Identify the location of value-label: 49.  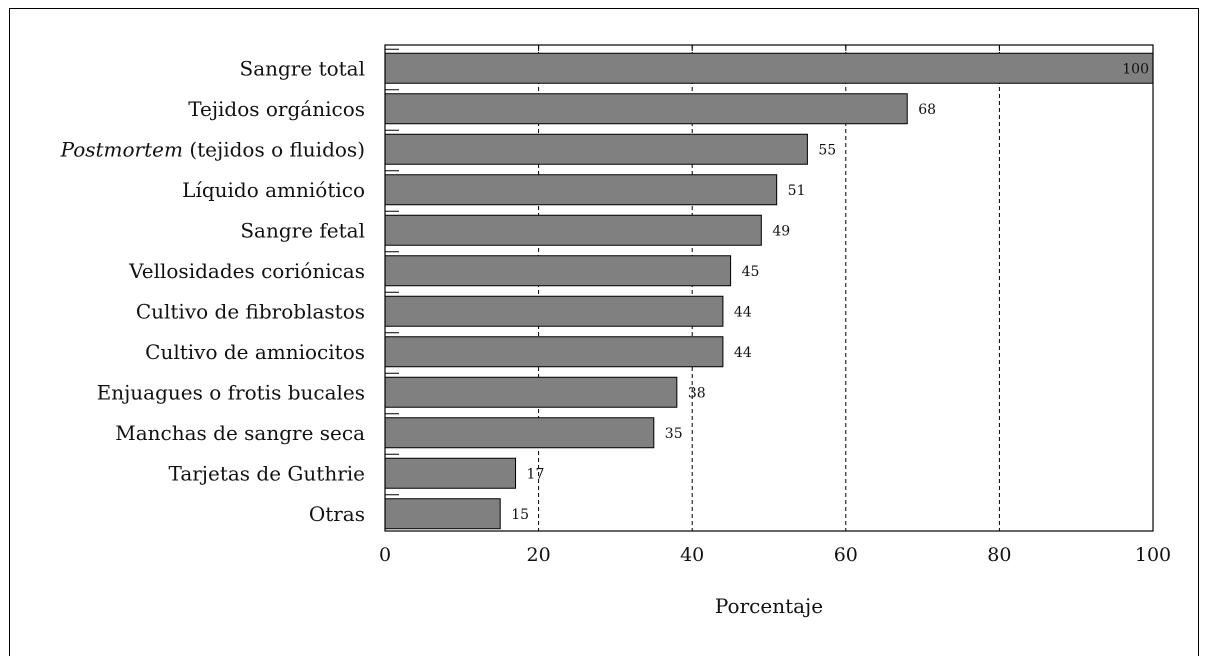
(781, 231).